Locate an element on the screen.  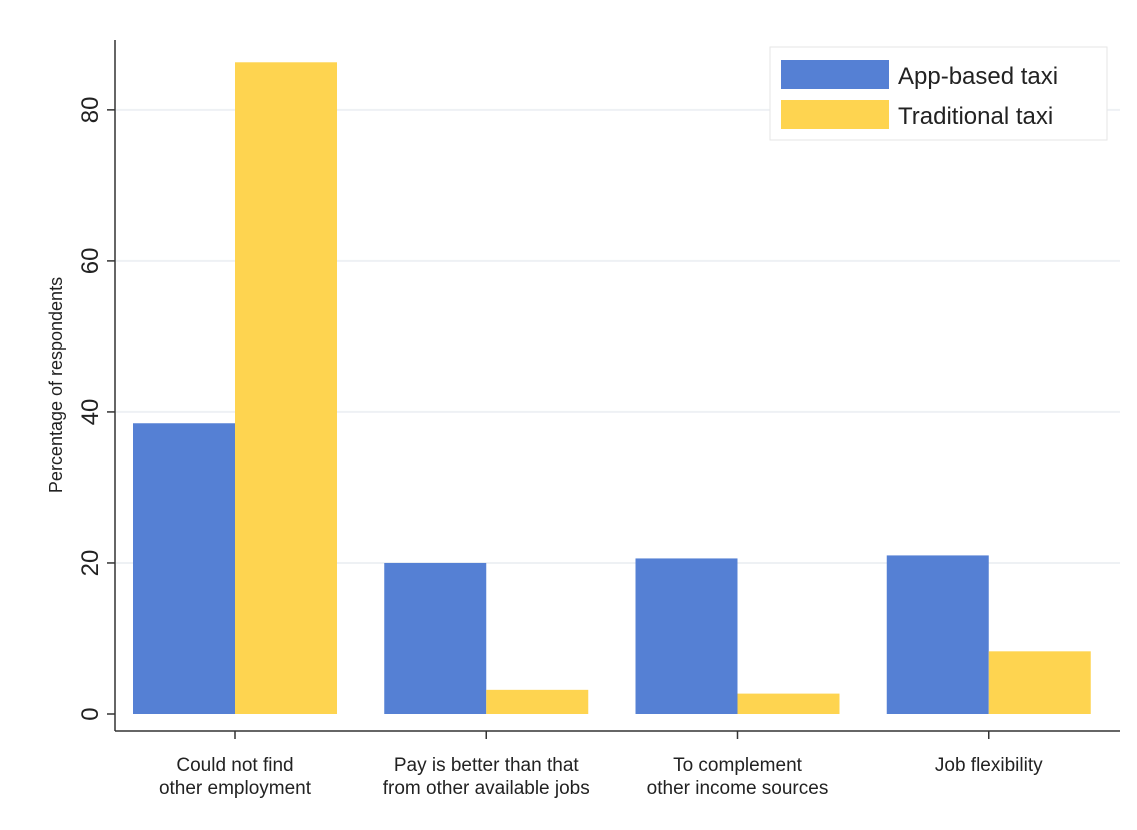
y-ticks: 0 20 40 60 80 is located at coordinates (96, 409).